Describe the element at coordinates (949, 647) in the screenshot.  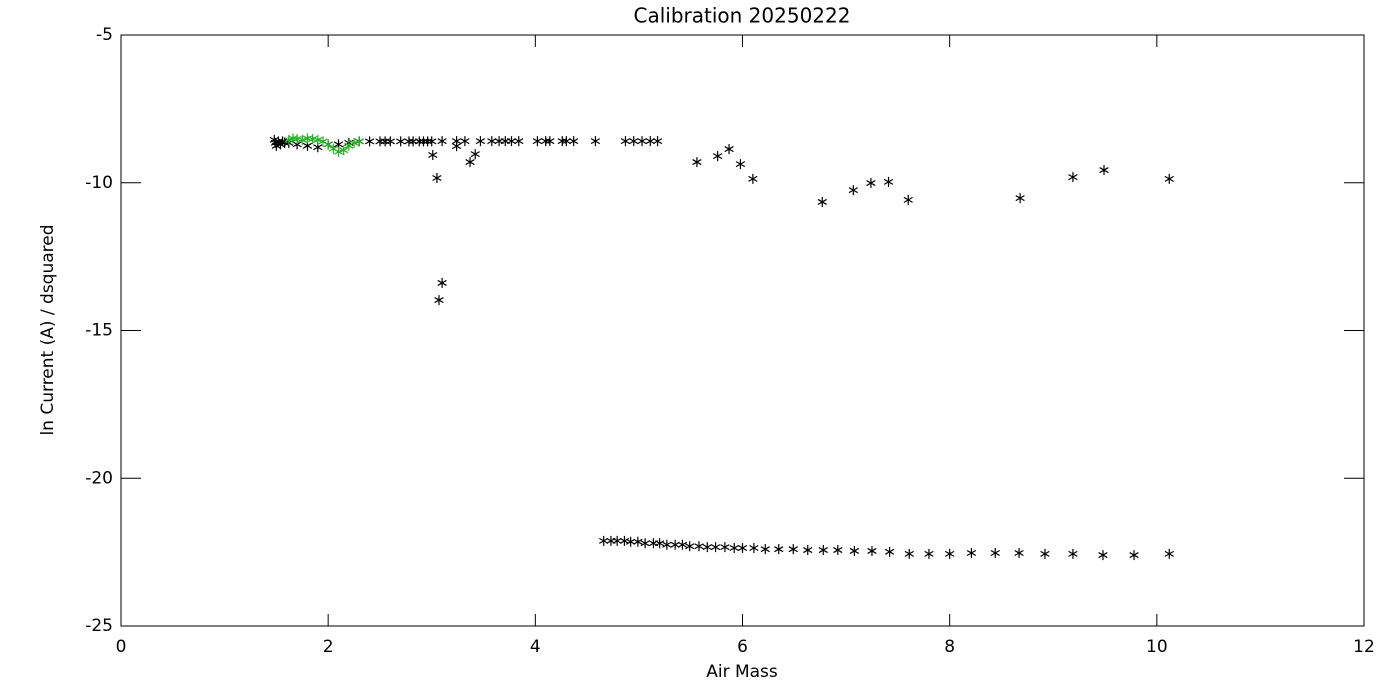
I see `x-tick-label: 8` at that location.